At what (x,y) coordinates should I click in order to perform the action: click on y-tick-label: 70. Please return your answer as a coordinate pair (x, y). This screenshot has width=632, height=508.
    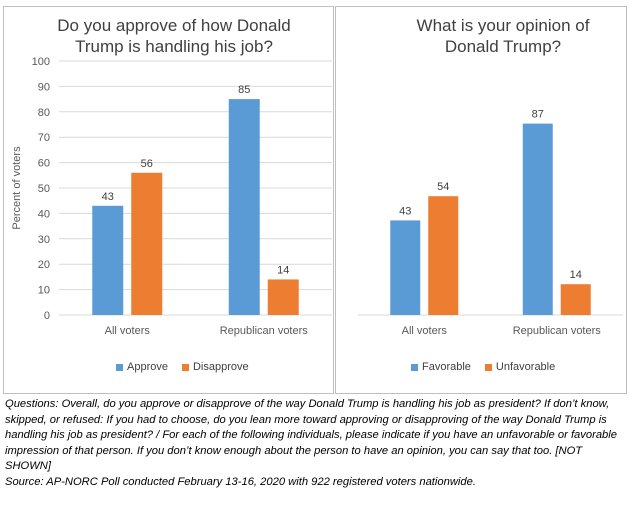
    Looking at the image, I should click on (44, 138).